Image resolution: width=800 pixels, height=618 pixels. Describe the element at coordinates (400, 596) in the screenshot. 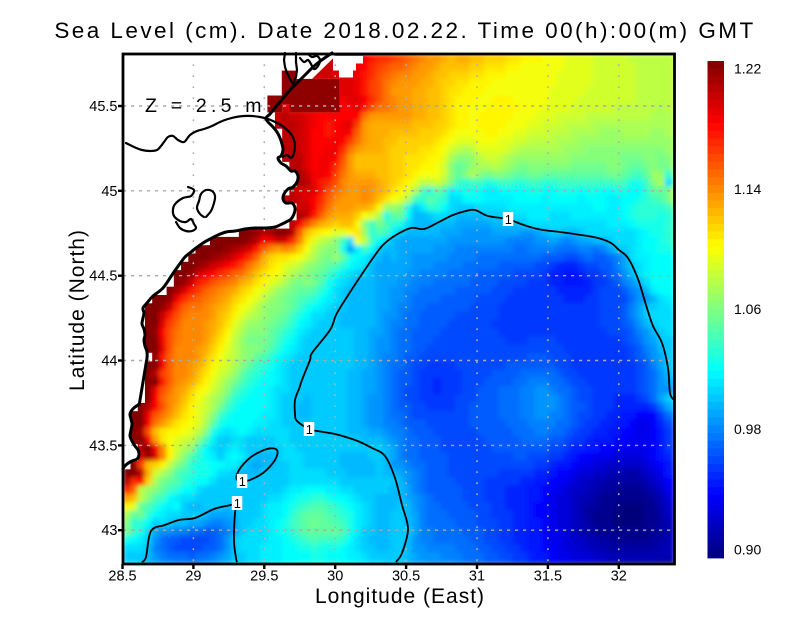

I see `svg-text: Longitude (East)` at that location.